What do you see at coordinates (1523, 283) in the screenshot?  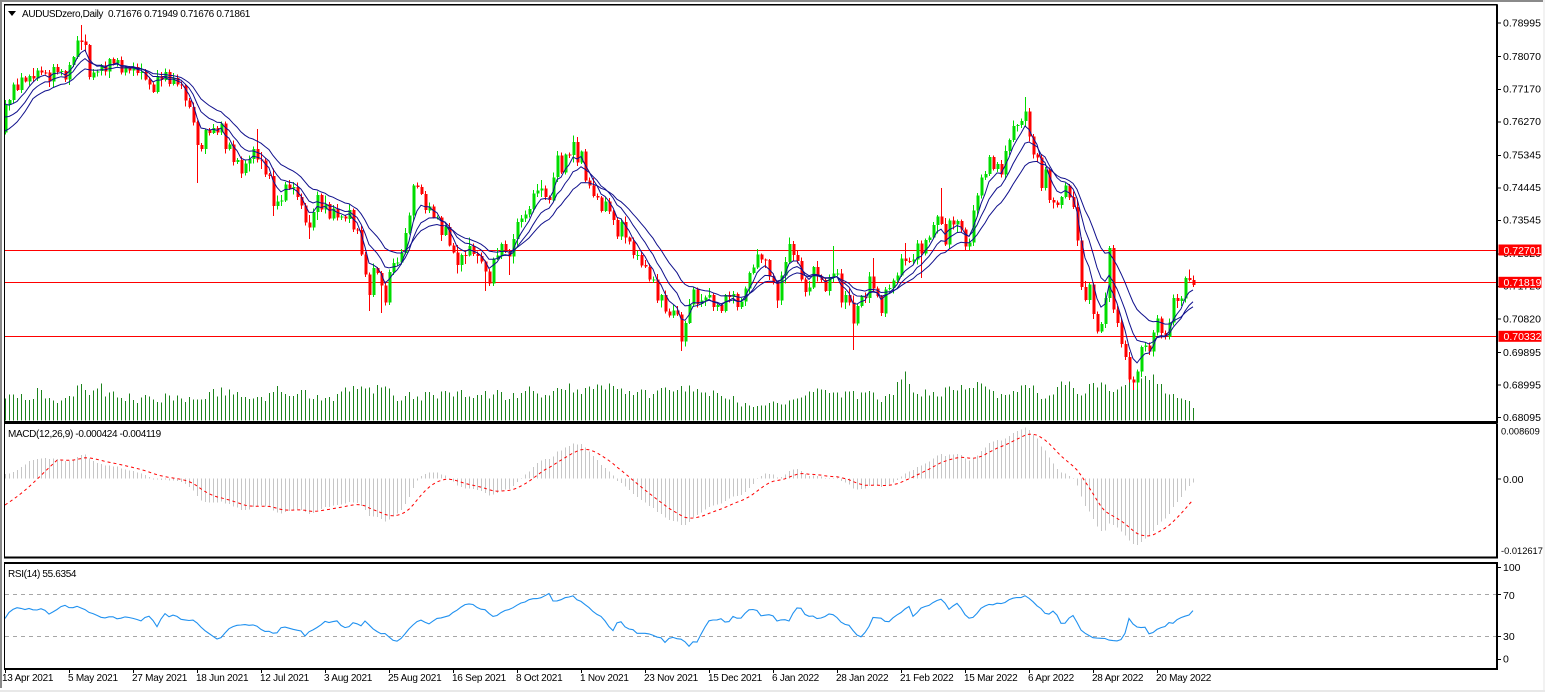 I see `svg-text: 0.71819` at bounding box center [1523, 283].